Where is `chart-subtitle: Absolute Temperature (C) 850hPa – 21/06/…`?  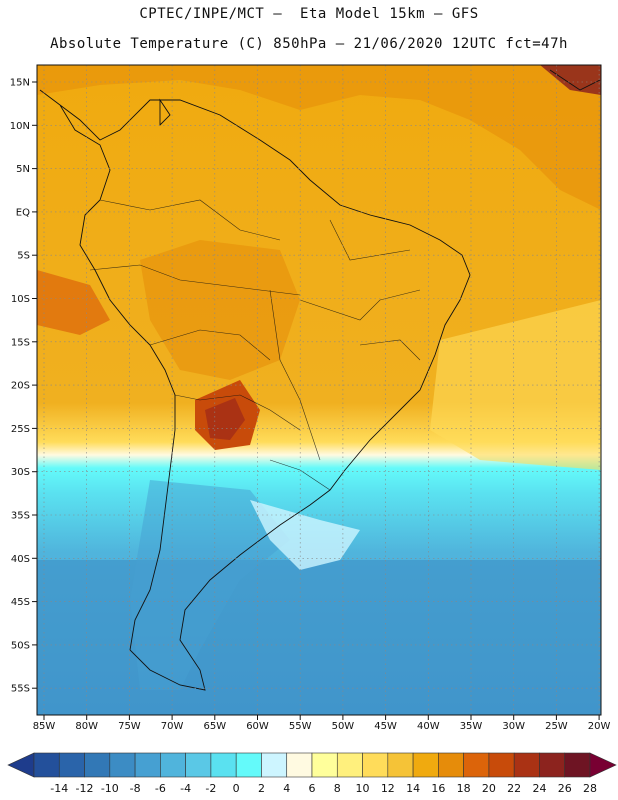
chart-subtitle: Absolute Temperature (C) 850hPa – 21/06/… is located at coordinates (309, 44).